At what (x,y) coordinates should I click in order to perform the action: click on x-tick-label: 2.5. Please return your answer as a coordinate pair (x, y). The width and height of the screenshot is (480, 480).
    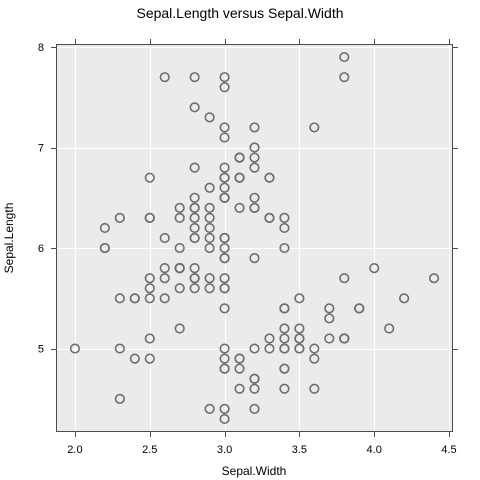
    Looking at the image, I should click on (149, 450).